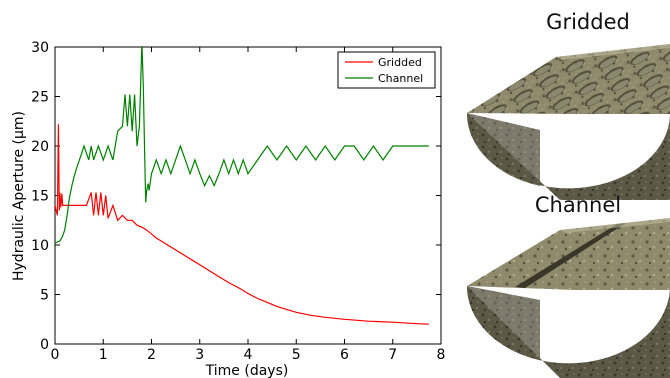 Image resolution: width=670 pixels, height=378 pixels. What do you see at coordinates (296, 355) in the screenshot?
I see `x-tick-label: 5` at bounding box center [296, 355].